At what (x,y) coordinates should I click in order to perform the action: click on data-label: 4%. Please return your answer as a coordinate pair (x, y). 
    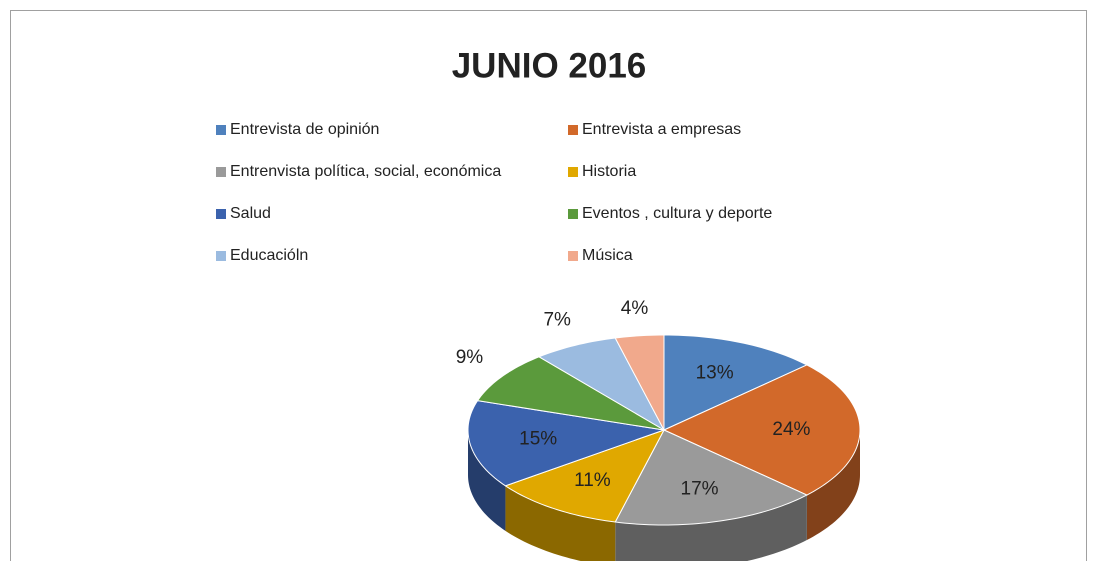
    Looking at the image, I should click on (635, 308).